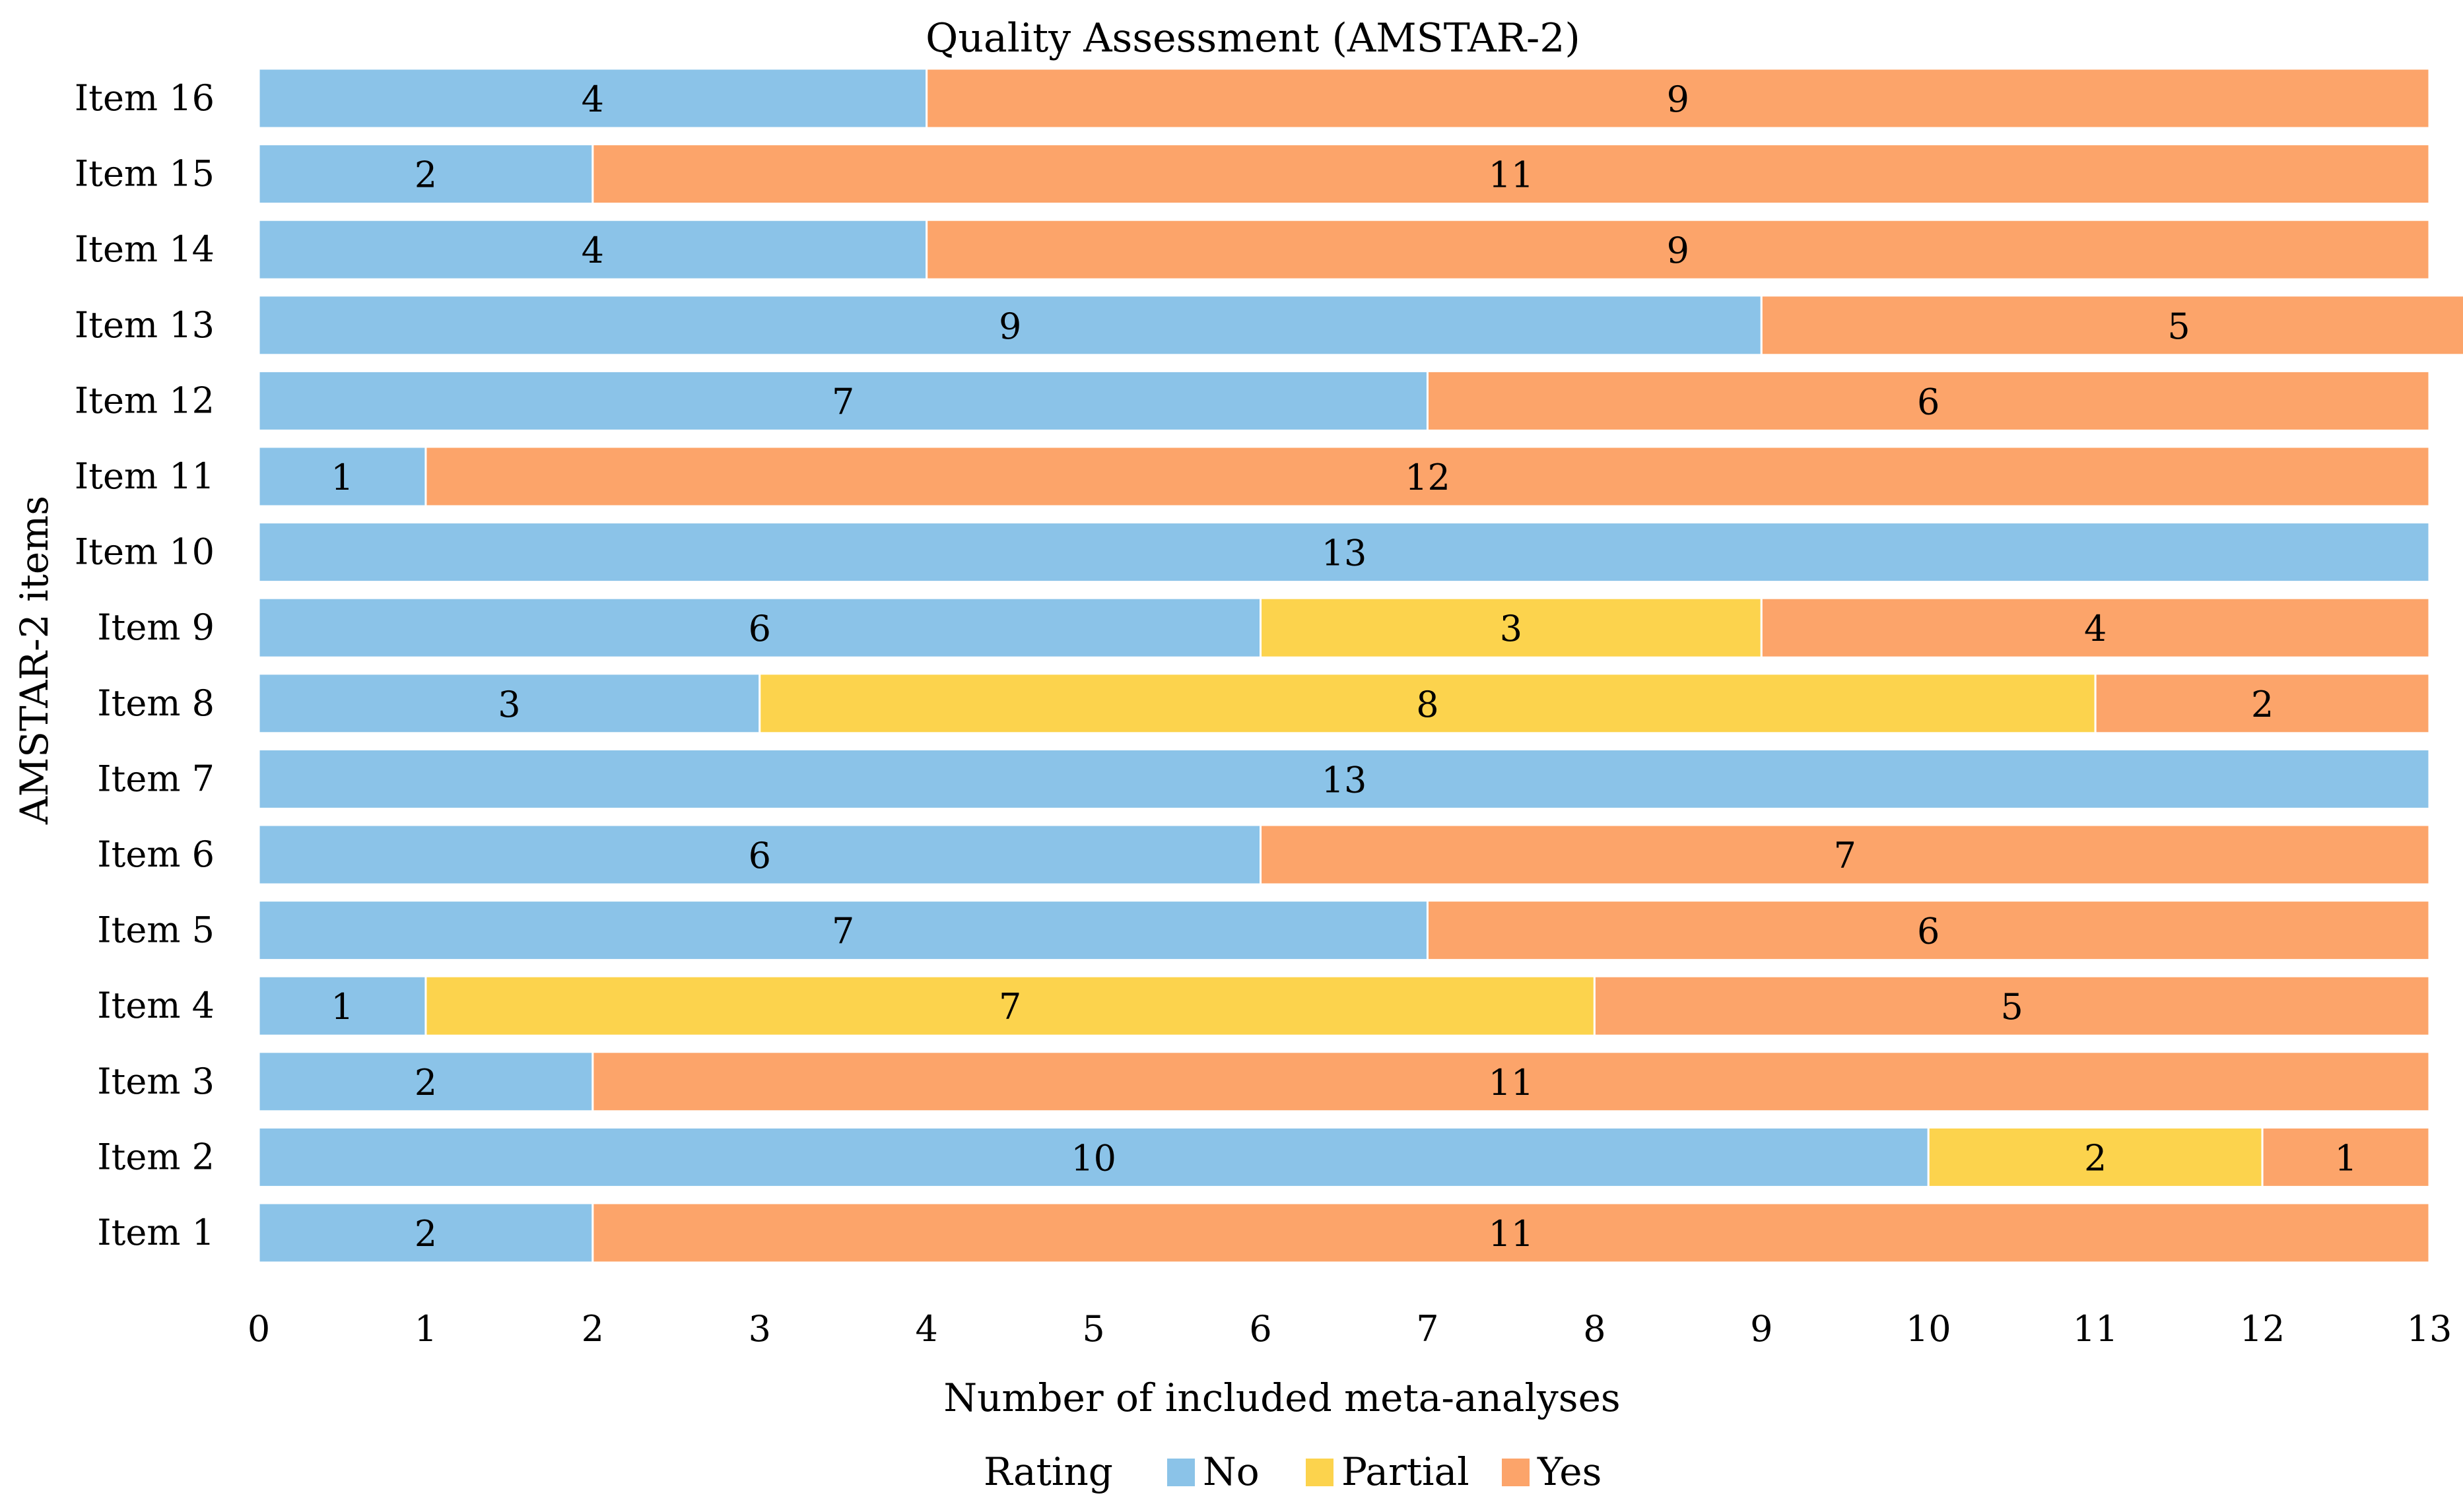  Describe the element at coordinates (145, 400) in the screenshot. I see `y-tick-label: Item 12` at that location.